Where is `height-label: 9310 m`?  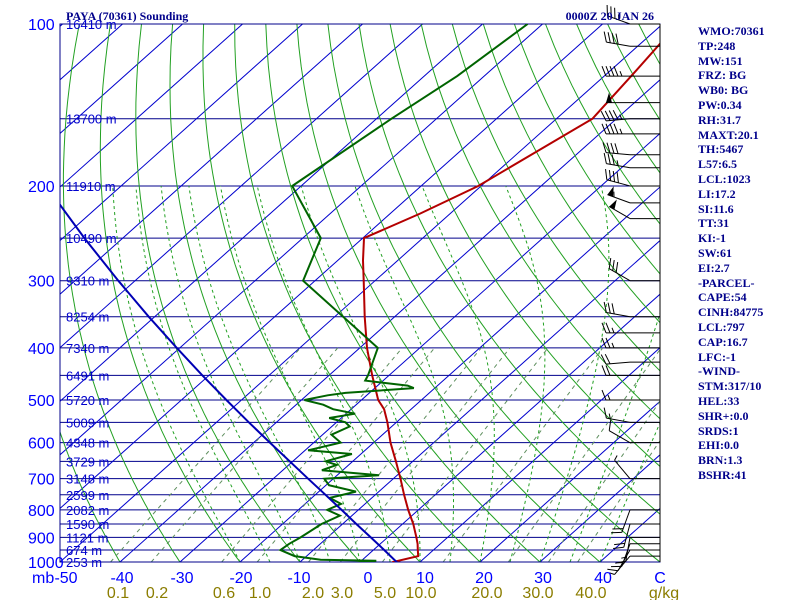
height-label: 9310 m is located at coordinates (87, 281).